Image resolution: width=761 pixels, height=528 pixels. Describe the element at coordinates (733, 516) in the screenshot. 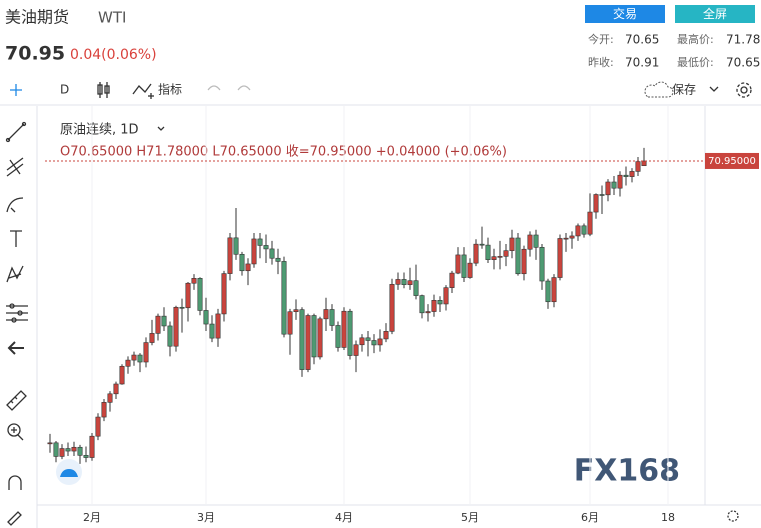

I see `axis-settings-icon` at that location.